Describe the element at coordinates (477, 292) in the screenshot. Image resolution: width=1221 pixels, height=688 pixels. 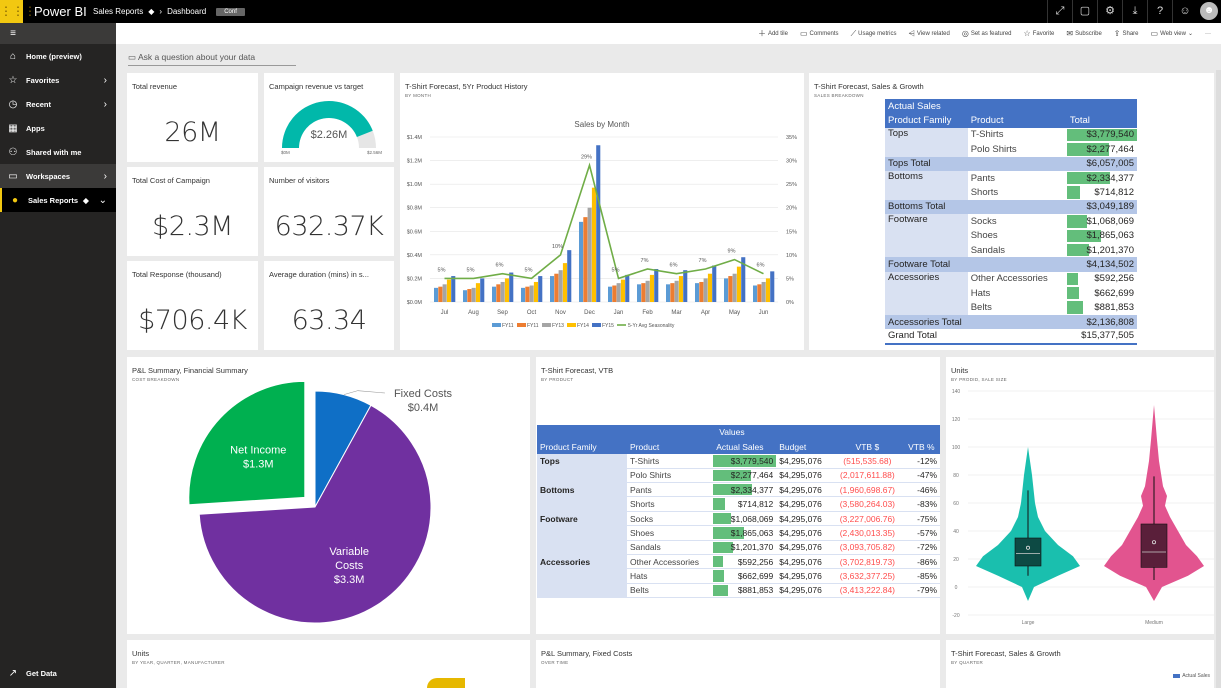
I see `bar-fy14-aug` at that location.